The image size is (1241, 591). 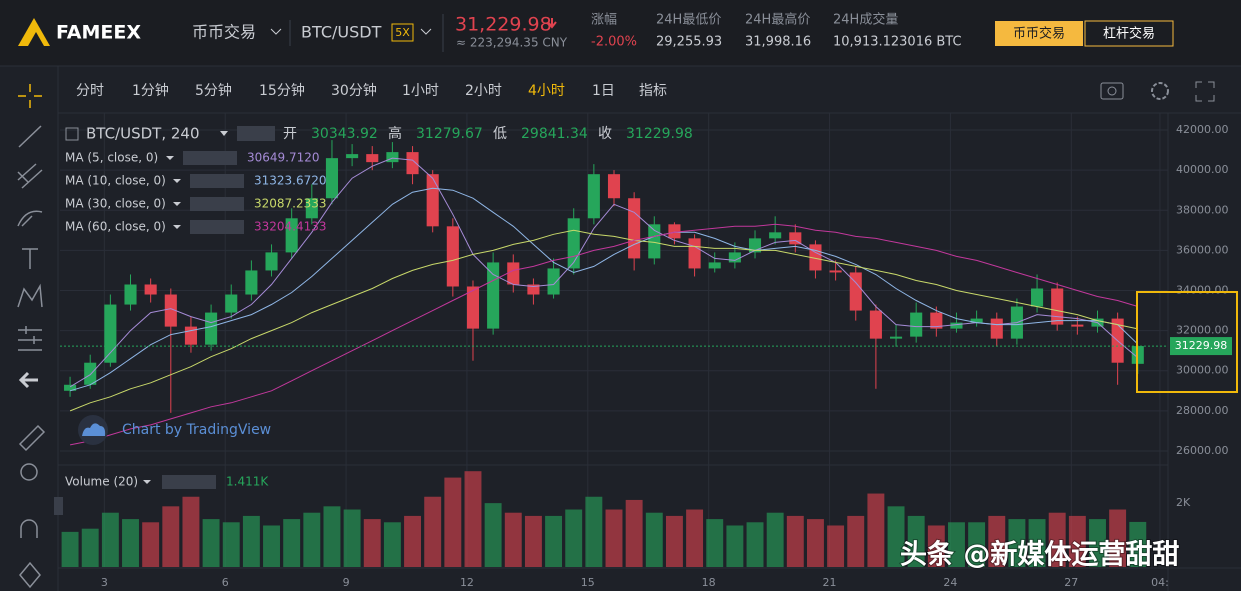 I want to click on interval: 4小时, so click(x=546, y=91).